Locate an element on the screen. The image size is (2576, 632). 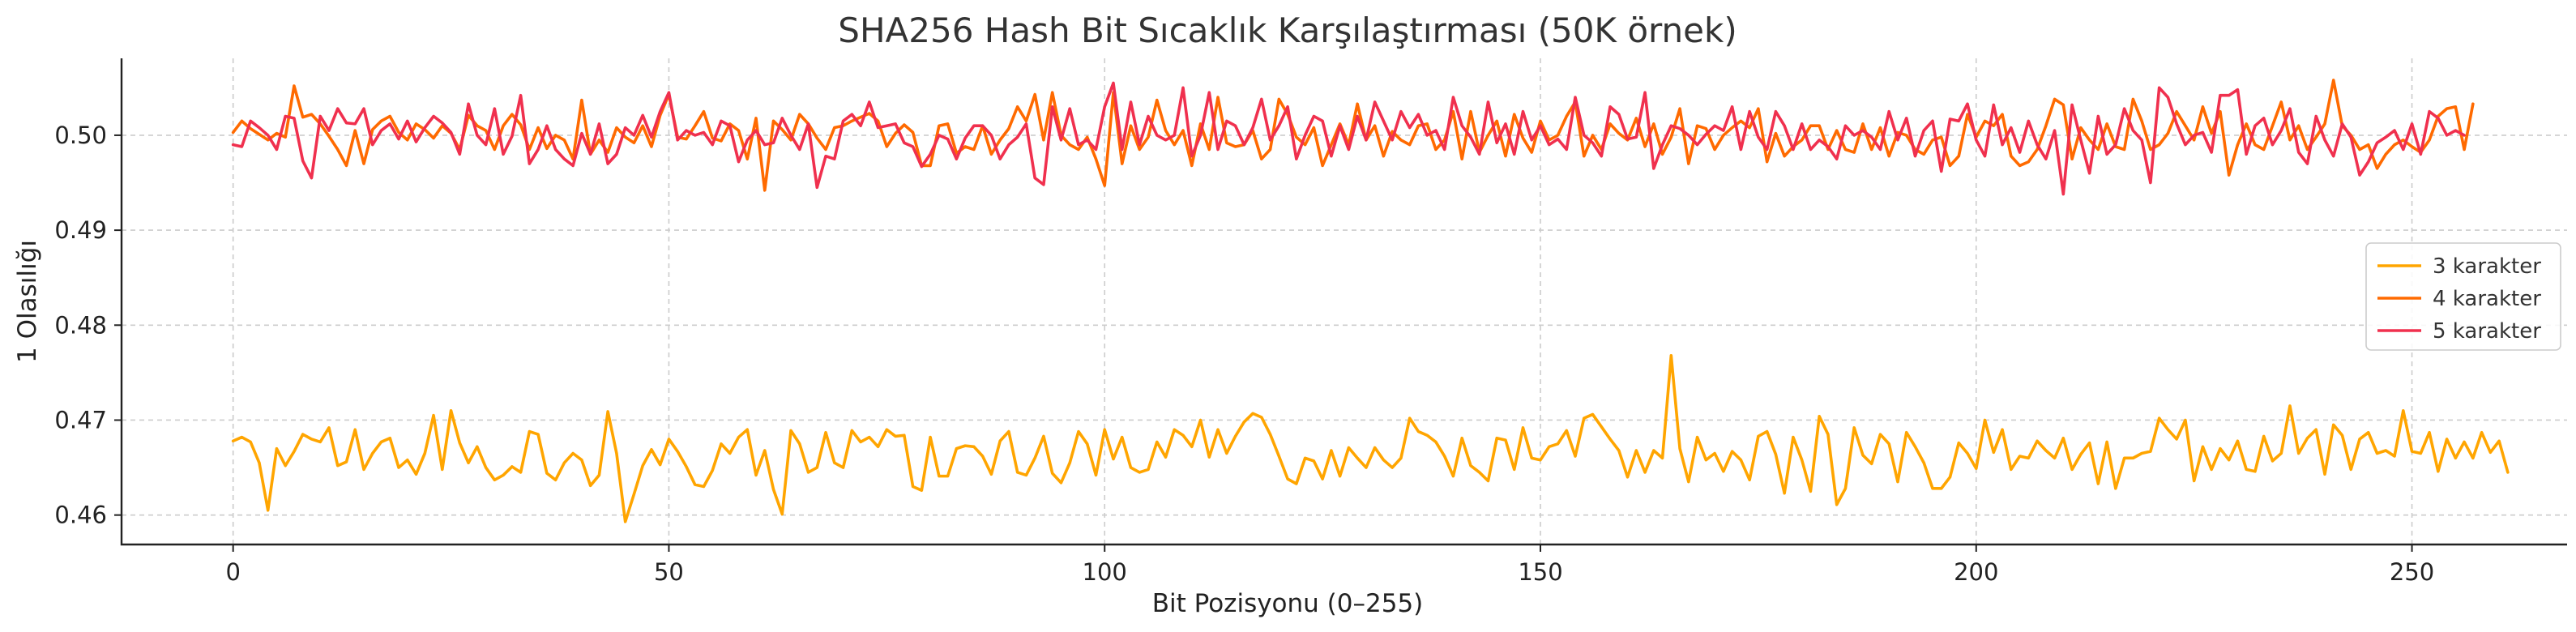
y-tick-label: 0.48 is located at coordinates (80, 325).